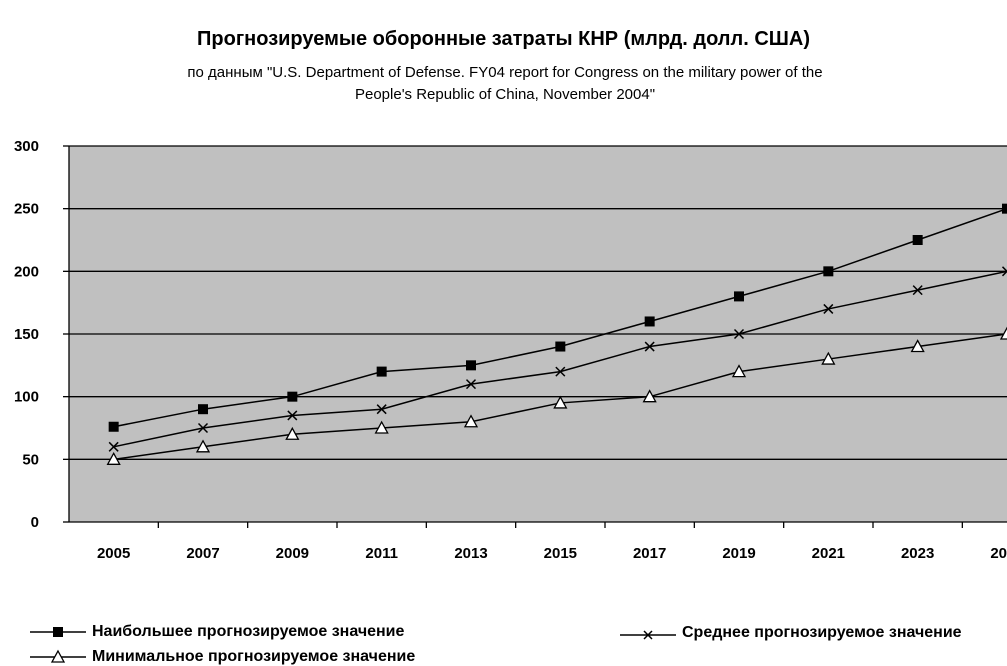 The image size is (1007, 666). Describe the element at coordinates (381, 553) in the screenshot. I see `x-tick-label: 2011` at that location.